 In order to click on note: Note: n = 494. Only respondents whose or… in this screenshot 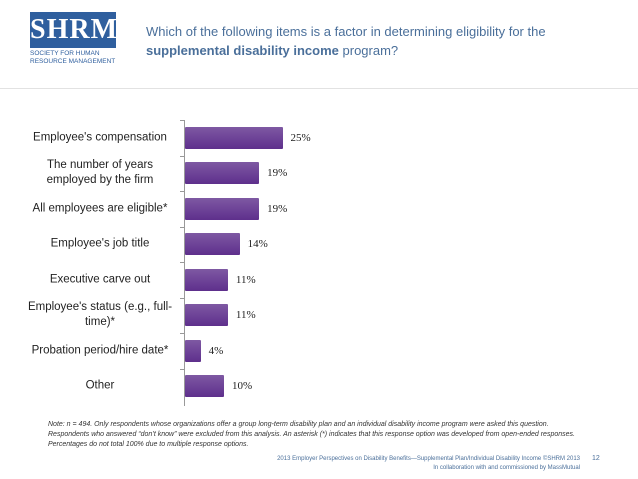, I will do `click(311, 434)`.